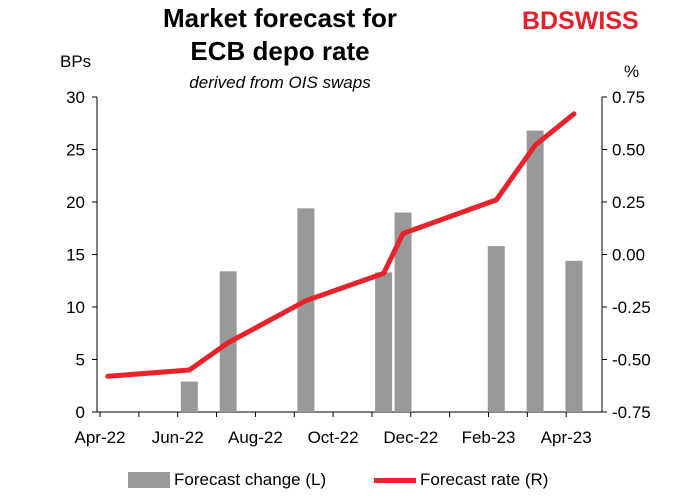 The image size is (699, 499). I want to click on left-tick-label: 10, so click(75, 307).